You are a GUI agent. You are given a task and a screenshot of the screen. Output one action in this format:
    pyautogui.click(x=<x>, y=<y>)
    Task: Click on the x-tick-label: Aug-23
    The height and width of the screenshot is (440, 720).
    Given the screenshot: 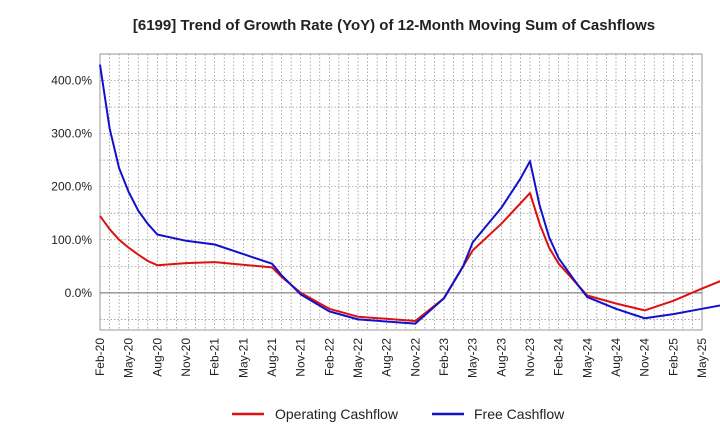 What is the action you would take?
    pyautogui.click(x=501, y=357)
    